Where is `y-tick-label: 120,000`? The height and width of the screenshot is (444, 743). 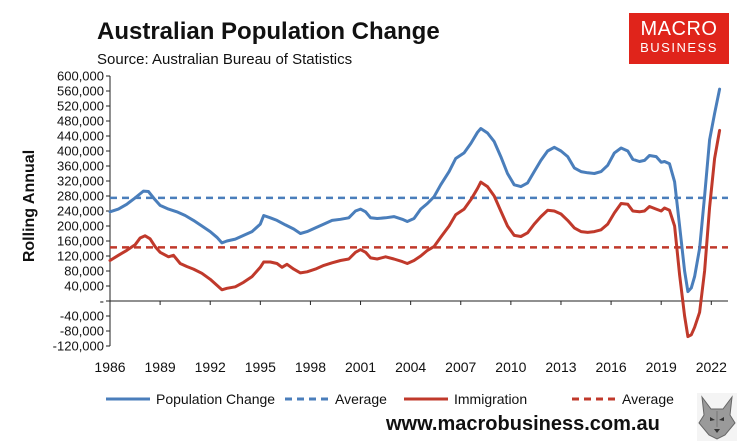
y-tick-label: 120,000 is located at coordinates (80, 256).